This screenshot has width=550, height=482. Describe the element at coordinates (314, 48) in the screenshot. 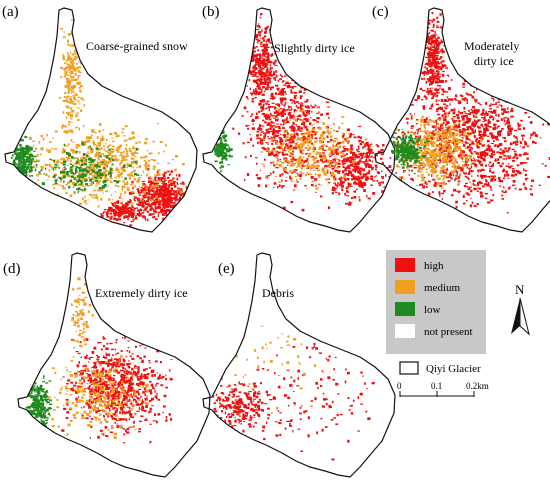

I see `panel-b-label: Slightly dirty ice` at that location.